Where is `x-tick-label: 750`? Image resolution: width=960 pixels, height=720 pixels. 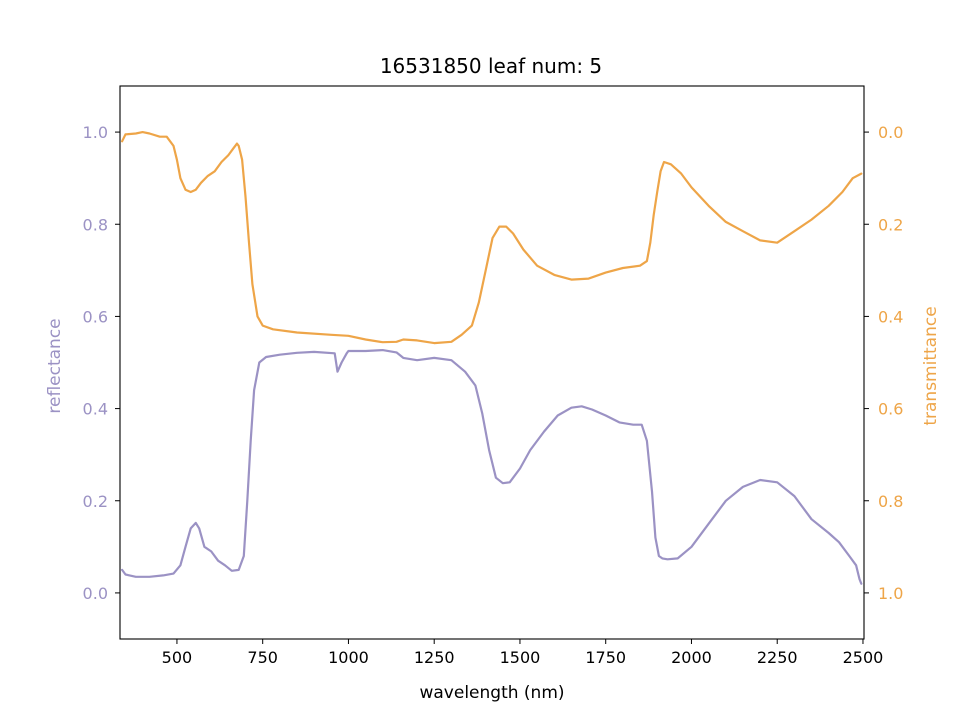
x-tick-label: 750 is located at coordinates (262, 657).